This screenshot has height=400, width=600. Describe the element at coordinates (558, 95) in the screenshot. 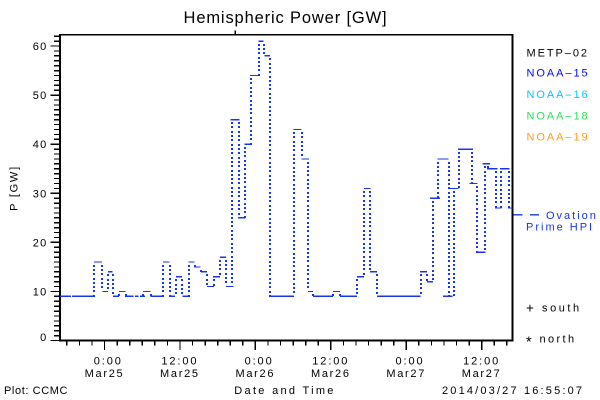

I see `svg-text: NOAA–16` at that location.